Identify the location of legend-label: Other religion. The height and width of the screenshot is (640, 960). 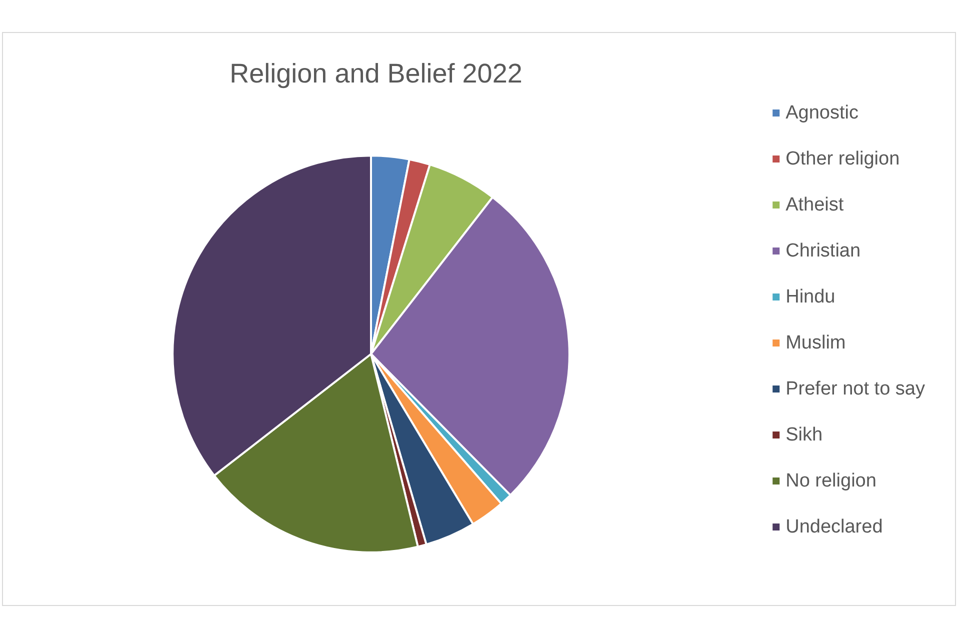
(843, 159).